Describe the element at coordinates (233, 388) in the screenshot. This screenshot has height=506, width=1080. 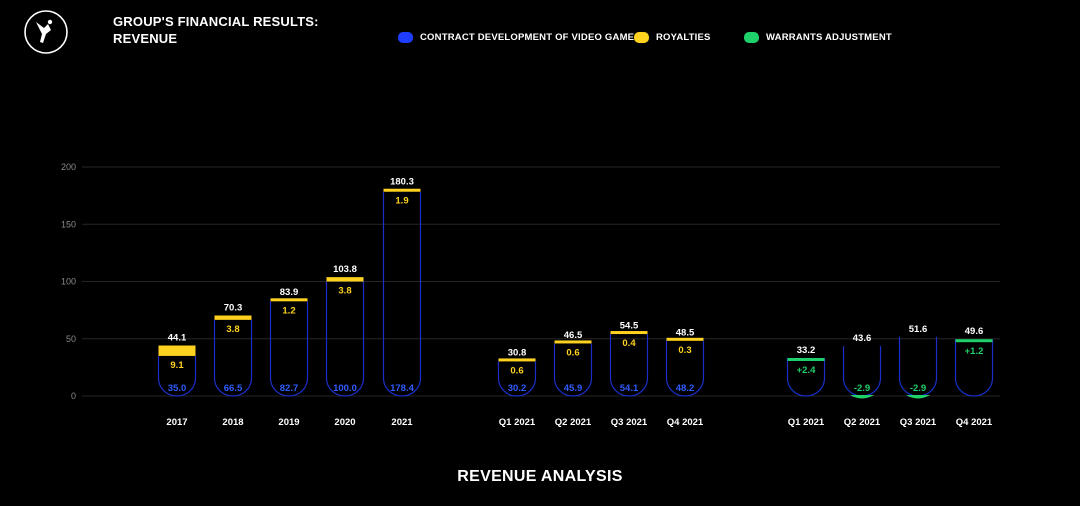
I see `contract-value-label: 66.5` at that location.